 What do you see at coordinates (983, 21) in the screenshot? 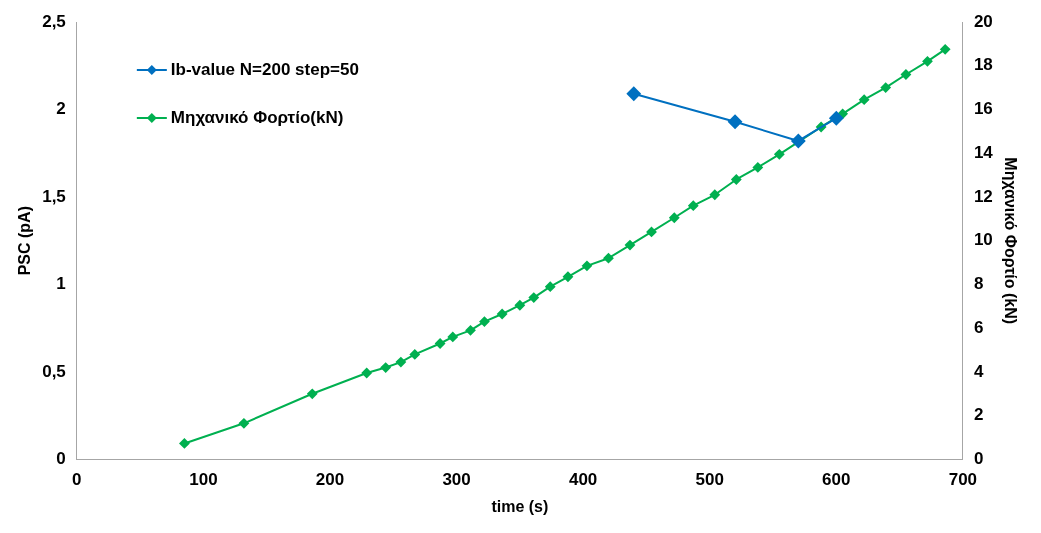
I see `y2-tick-label: 20` at bounding box center [983, 21].